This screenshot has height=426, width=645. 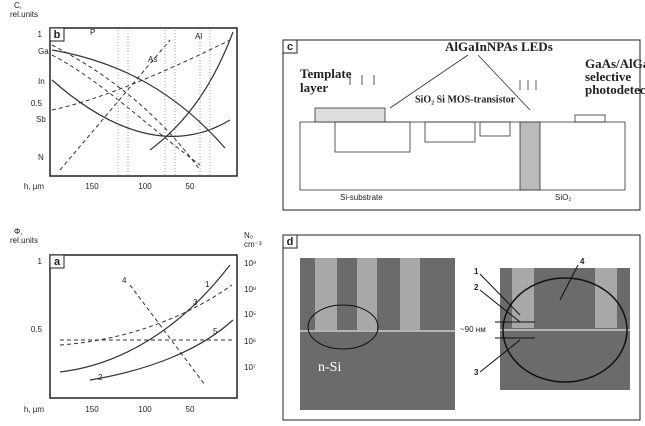 What do you see at coordinates (473, 329) in the screenshot?
I see `gap-label: ~90 нм` at bounding box center [473, 329].